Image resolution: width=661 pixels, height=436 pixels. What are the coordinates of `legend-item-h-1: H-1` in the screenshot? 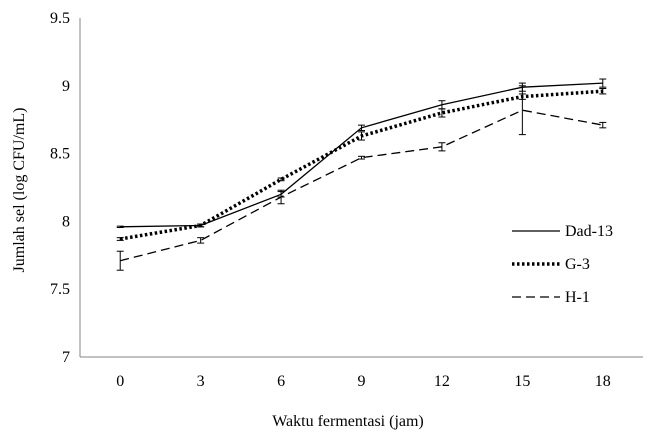 It's located at (551, 297).